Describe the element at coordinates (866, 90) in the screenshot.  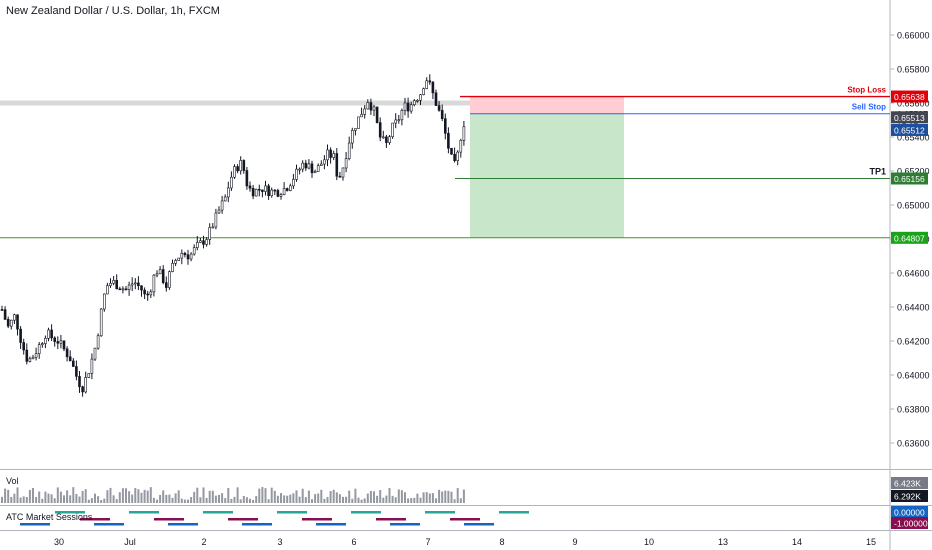
I see `stop-loss-label: Stop Loss` at that location.